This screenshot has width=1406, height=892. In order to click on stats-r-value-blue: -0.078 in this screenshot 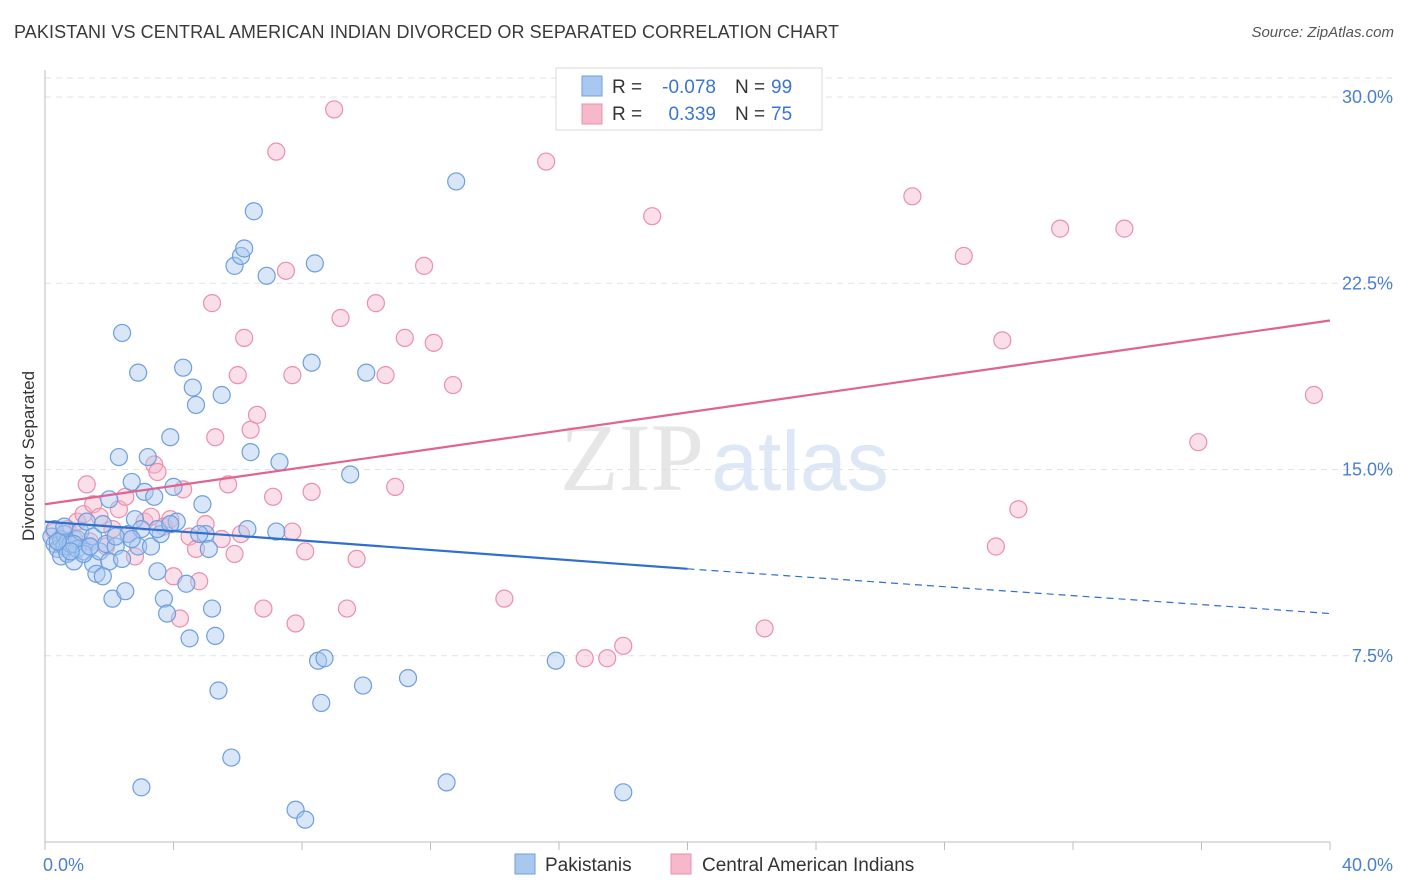, I will do `click(689, 87)`.